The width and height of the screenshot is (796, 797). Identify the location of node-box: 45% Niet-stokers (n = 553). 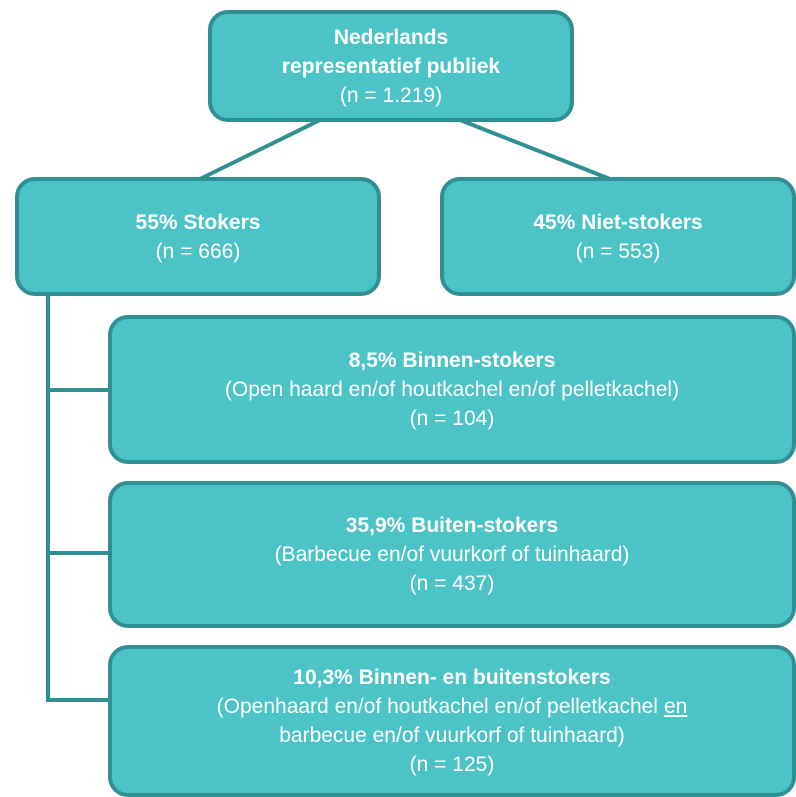
(618, 236).